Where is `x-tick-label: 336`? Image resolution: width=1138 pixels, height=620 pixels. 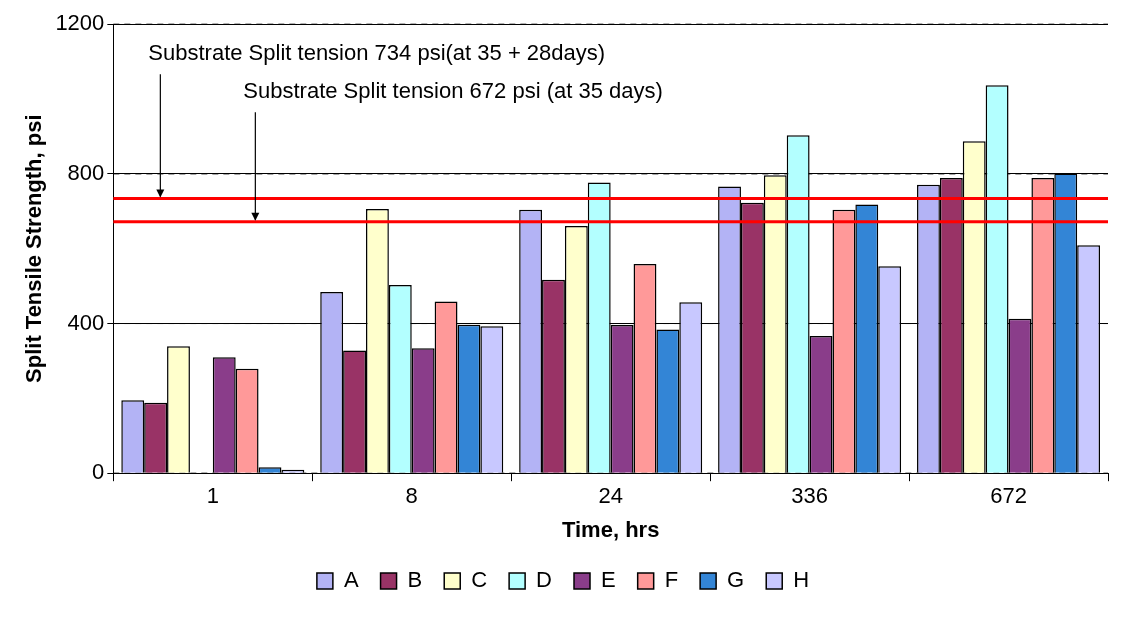 x-tick-label: 336 is located at coordinates (809, 496).